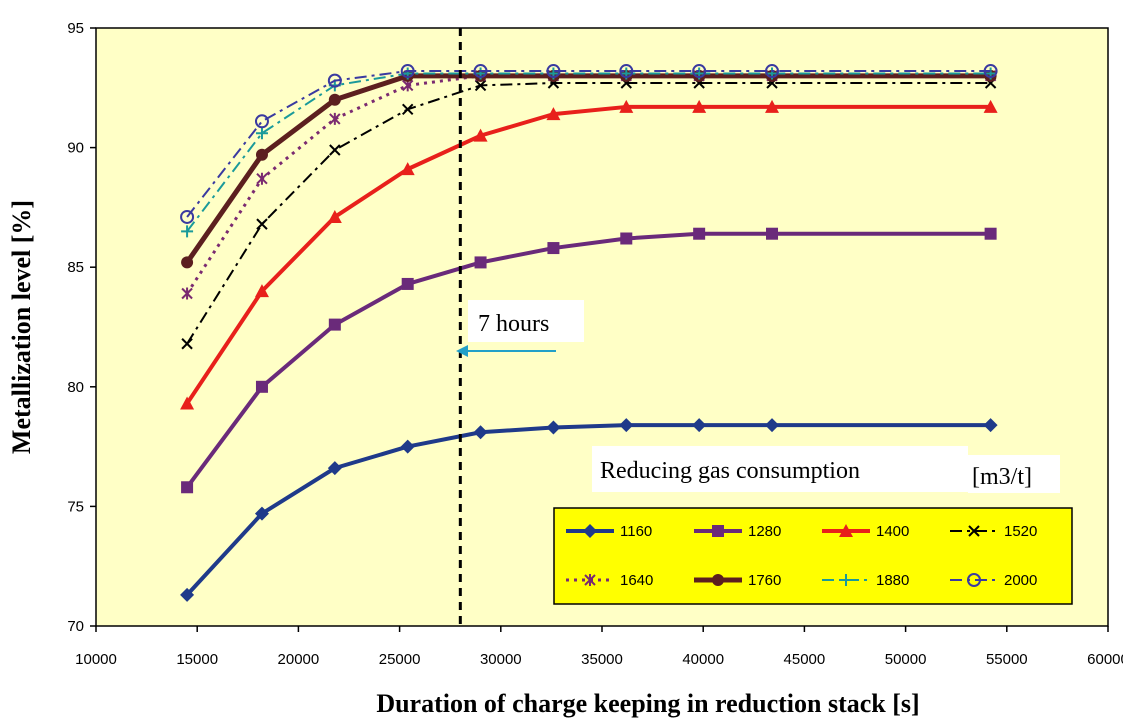 This screenshot has width=1123, height=726. What do you see at coordinates (506, 351) in the screenshot?
I see `arrow-left-icon` at bounding box center [506, 351].